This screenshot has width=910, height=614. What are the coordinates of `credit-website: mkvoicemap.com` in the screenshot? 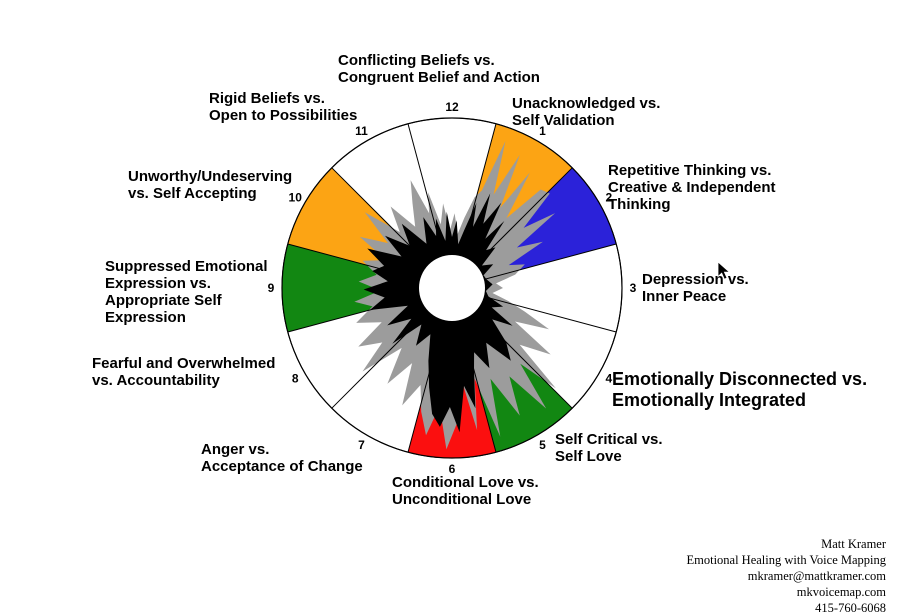 It's located at (841, 592).